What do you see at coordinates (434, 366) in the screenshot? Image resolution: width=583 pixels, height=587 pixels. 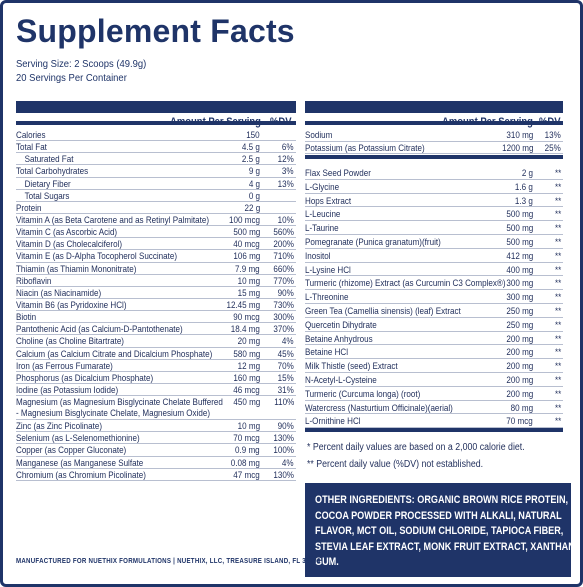 I see `nutrient-row: Milk Thistle (seed) Extract 200 mg **` at bounding box center [434, 366].